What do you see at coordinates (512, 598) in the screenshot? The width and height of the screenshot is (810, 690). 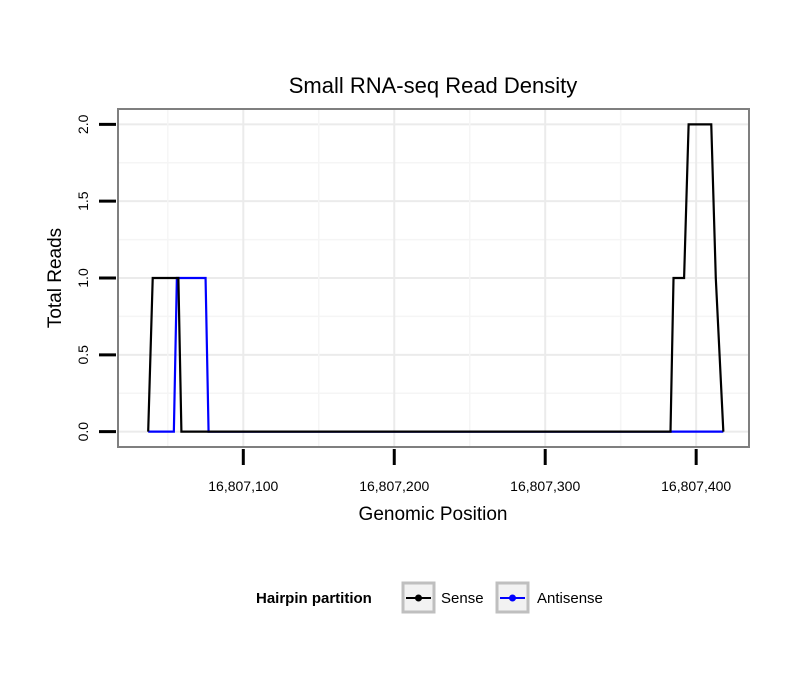 I see `legend-point-antisense` at bounding box center [512, 598].